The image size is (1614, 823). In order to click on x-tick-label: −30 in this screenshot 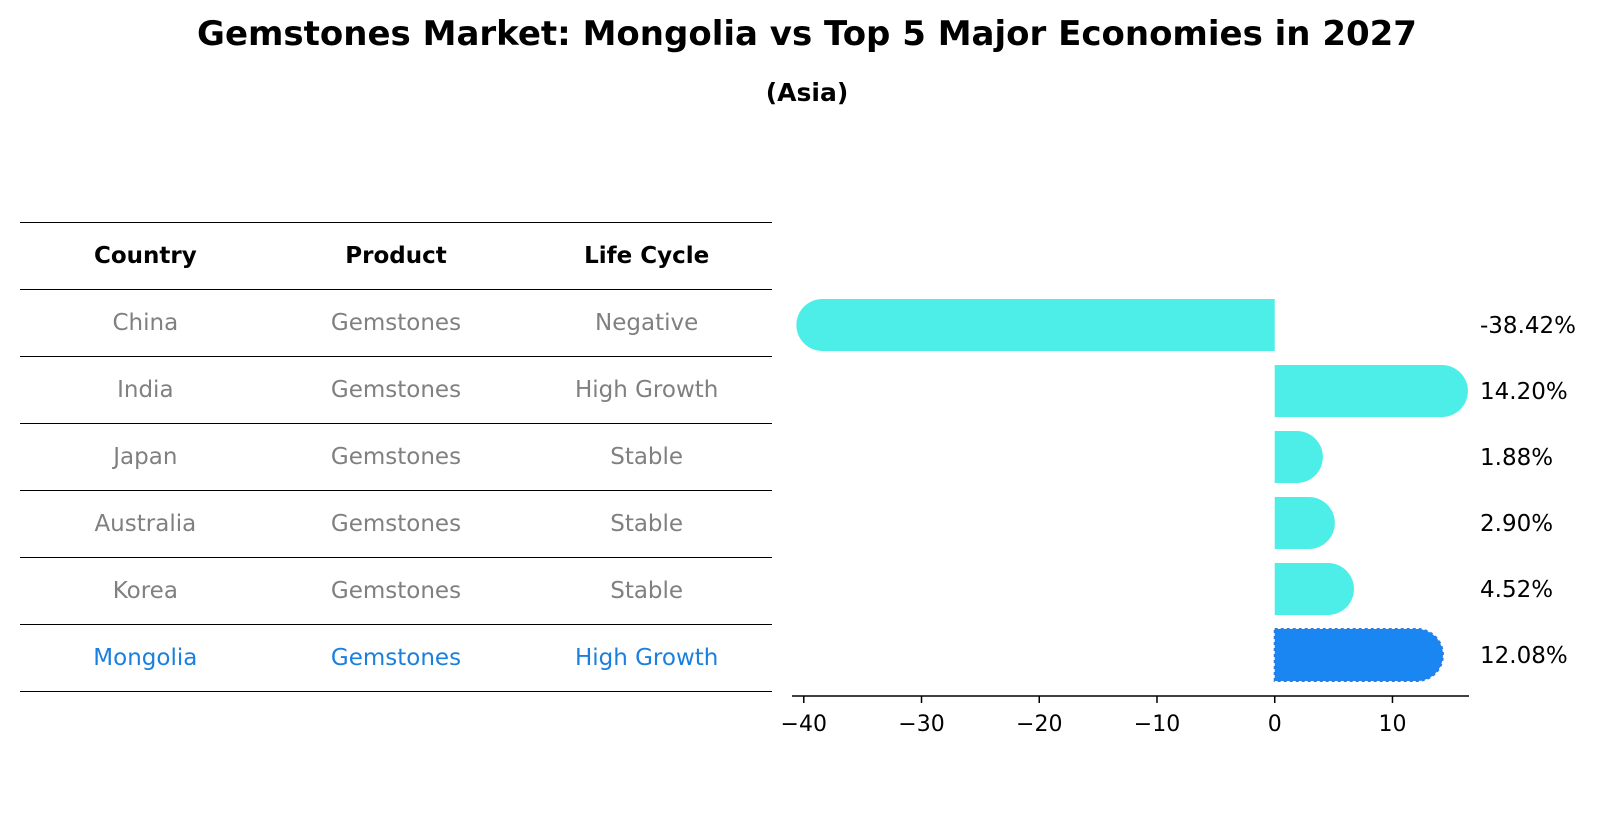, I will do `click(921, 724)`.